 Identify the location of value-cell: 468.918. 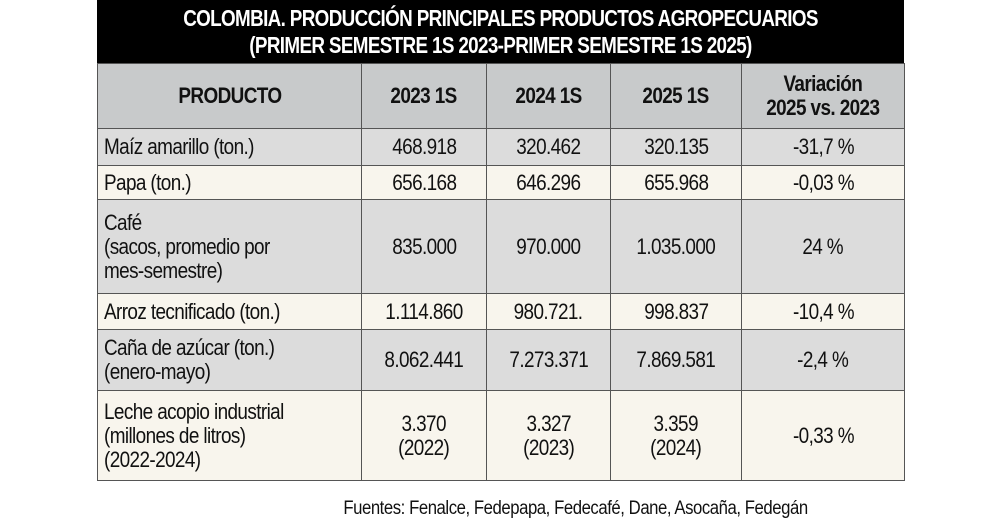
(424, 147).